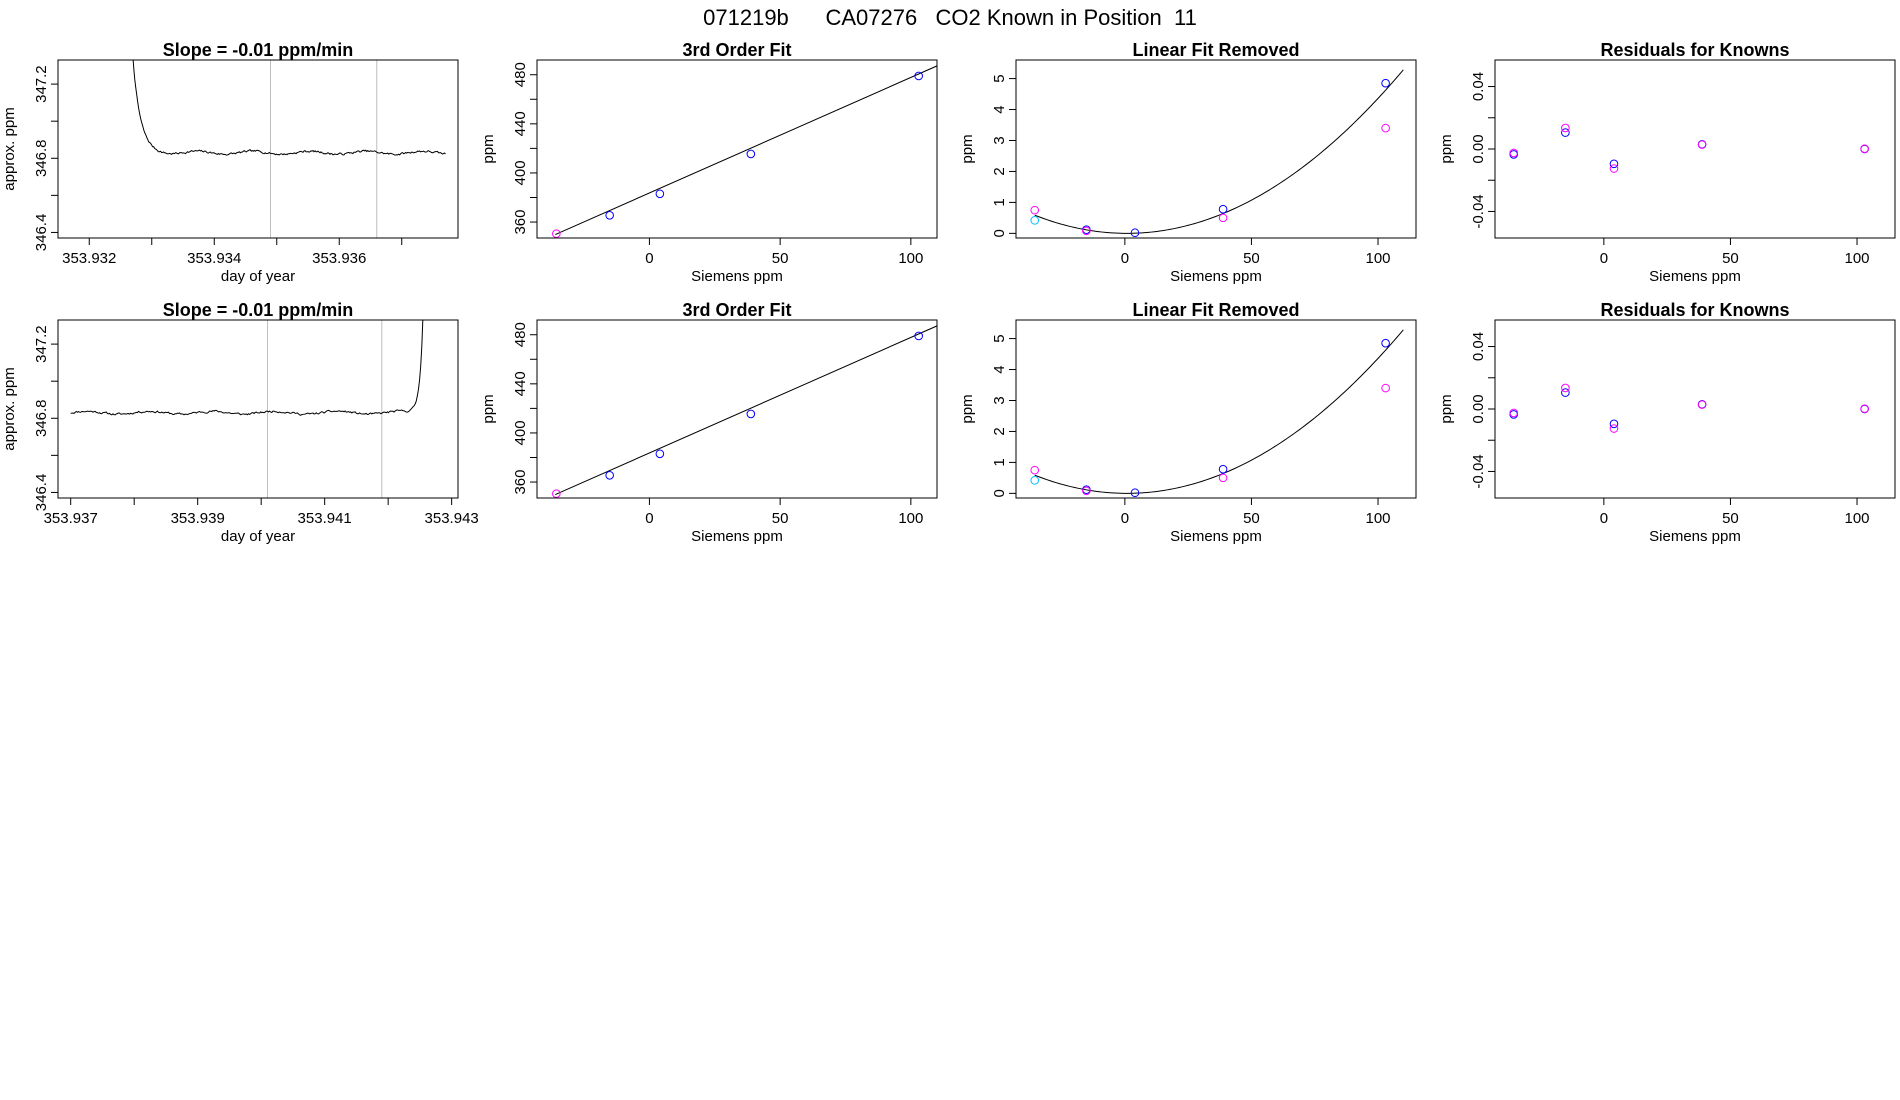  What do you see at coordinates (339, 258) in the screenshot?
I see `x-tick-label: 353.936` at bounding box center [339, 258].